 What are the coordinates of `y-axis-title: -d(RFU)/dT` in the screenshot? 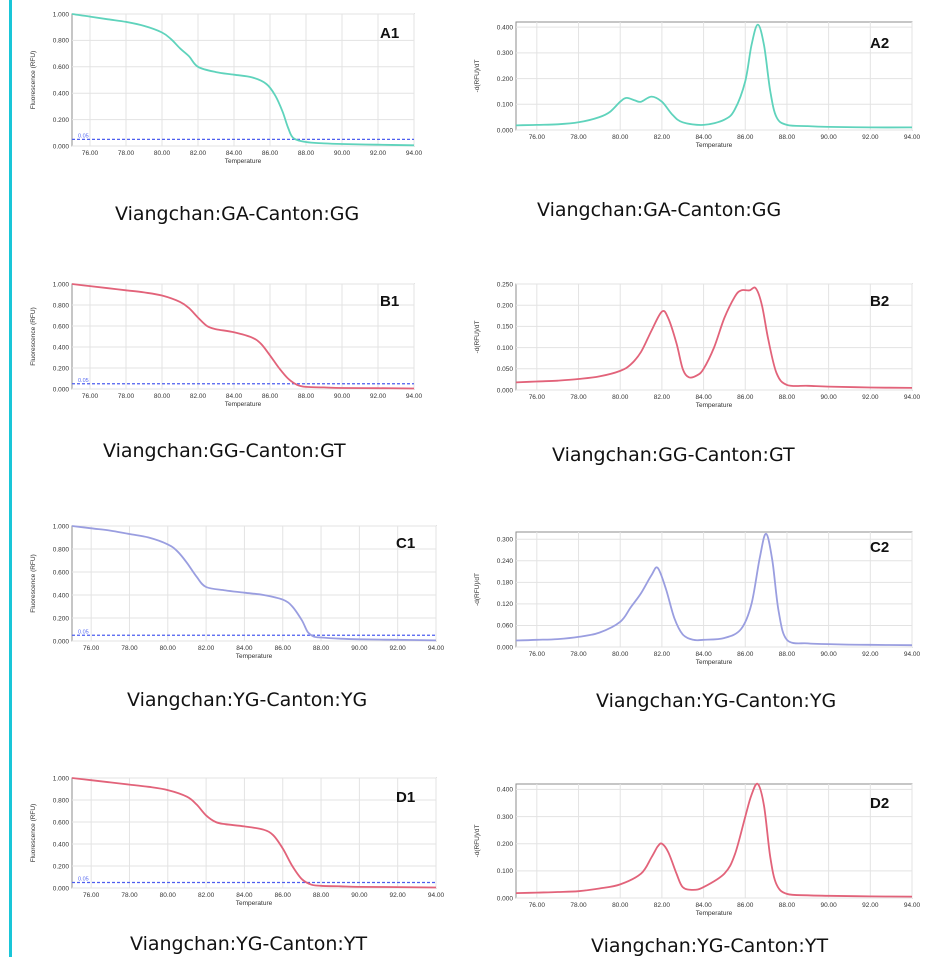 It's located at (477, 337).